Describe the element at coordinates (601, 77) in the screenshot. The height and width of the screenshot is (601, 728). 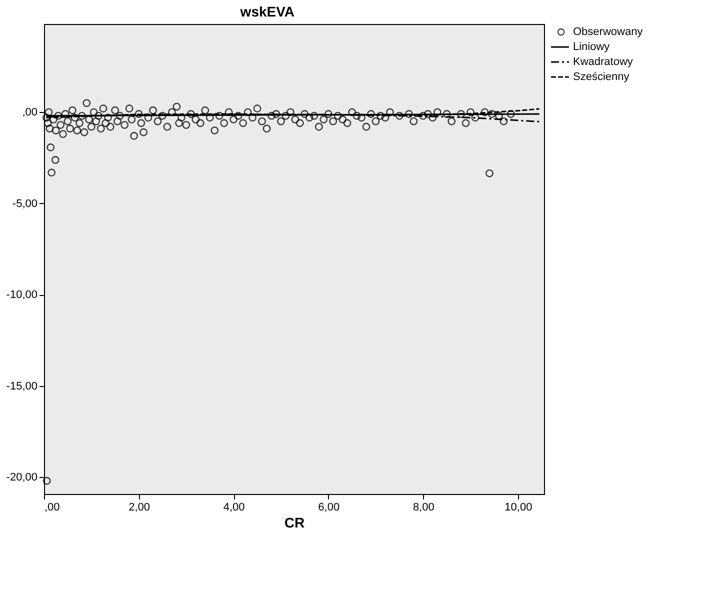
I see `legend-label: Sześcienny` at that location.